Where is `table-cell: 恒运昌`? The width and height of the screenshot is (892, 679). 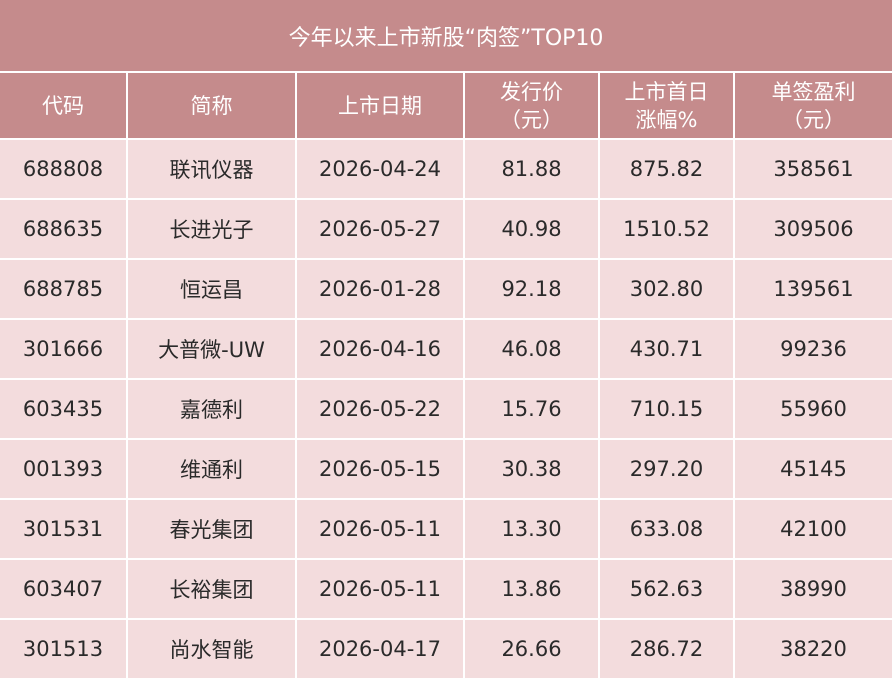 table-cell: 恒运昌 is located at coordinates (212, 288).